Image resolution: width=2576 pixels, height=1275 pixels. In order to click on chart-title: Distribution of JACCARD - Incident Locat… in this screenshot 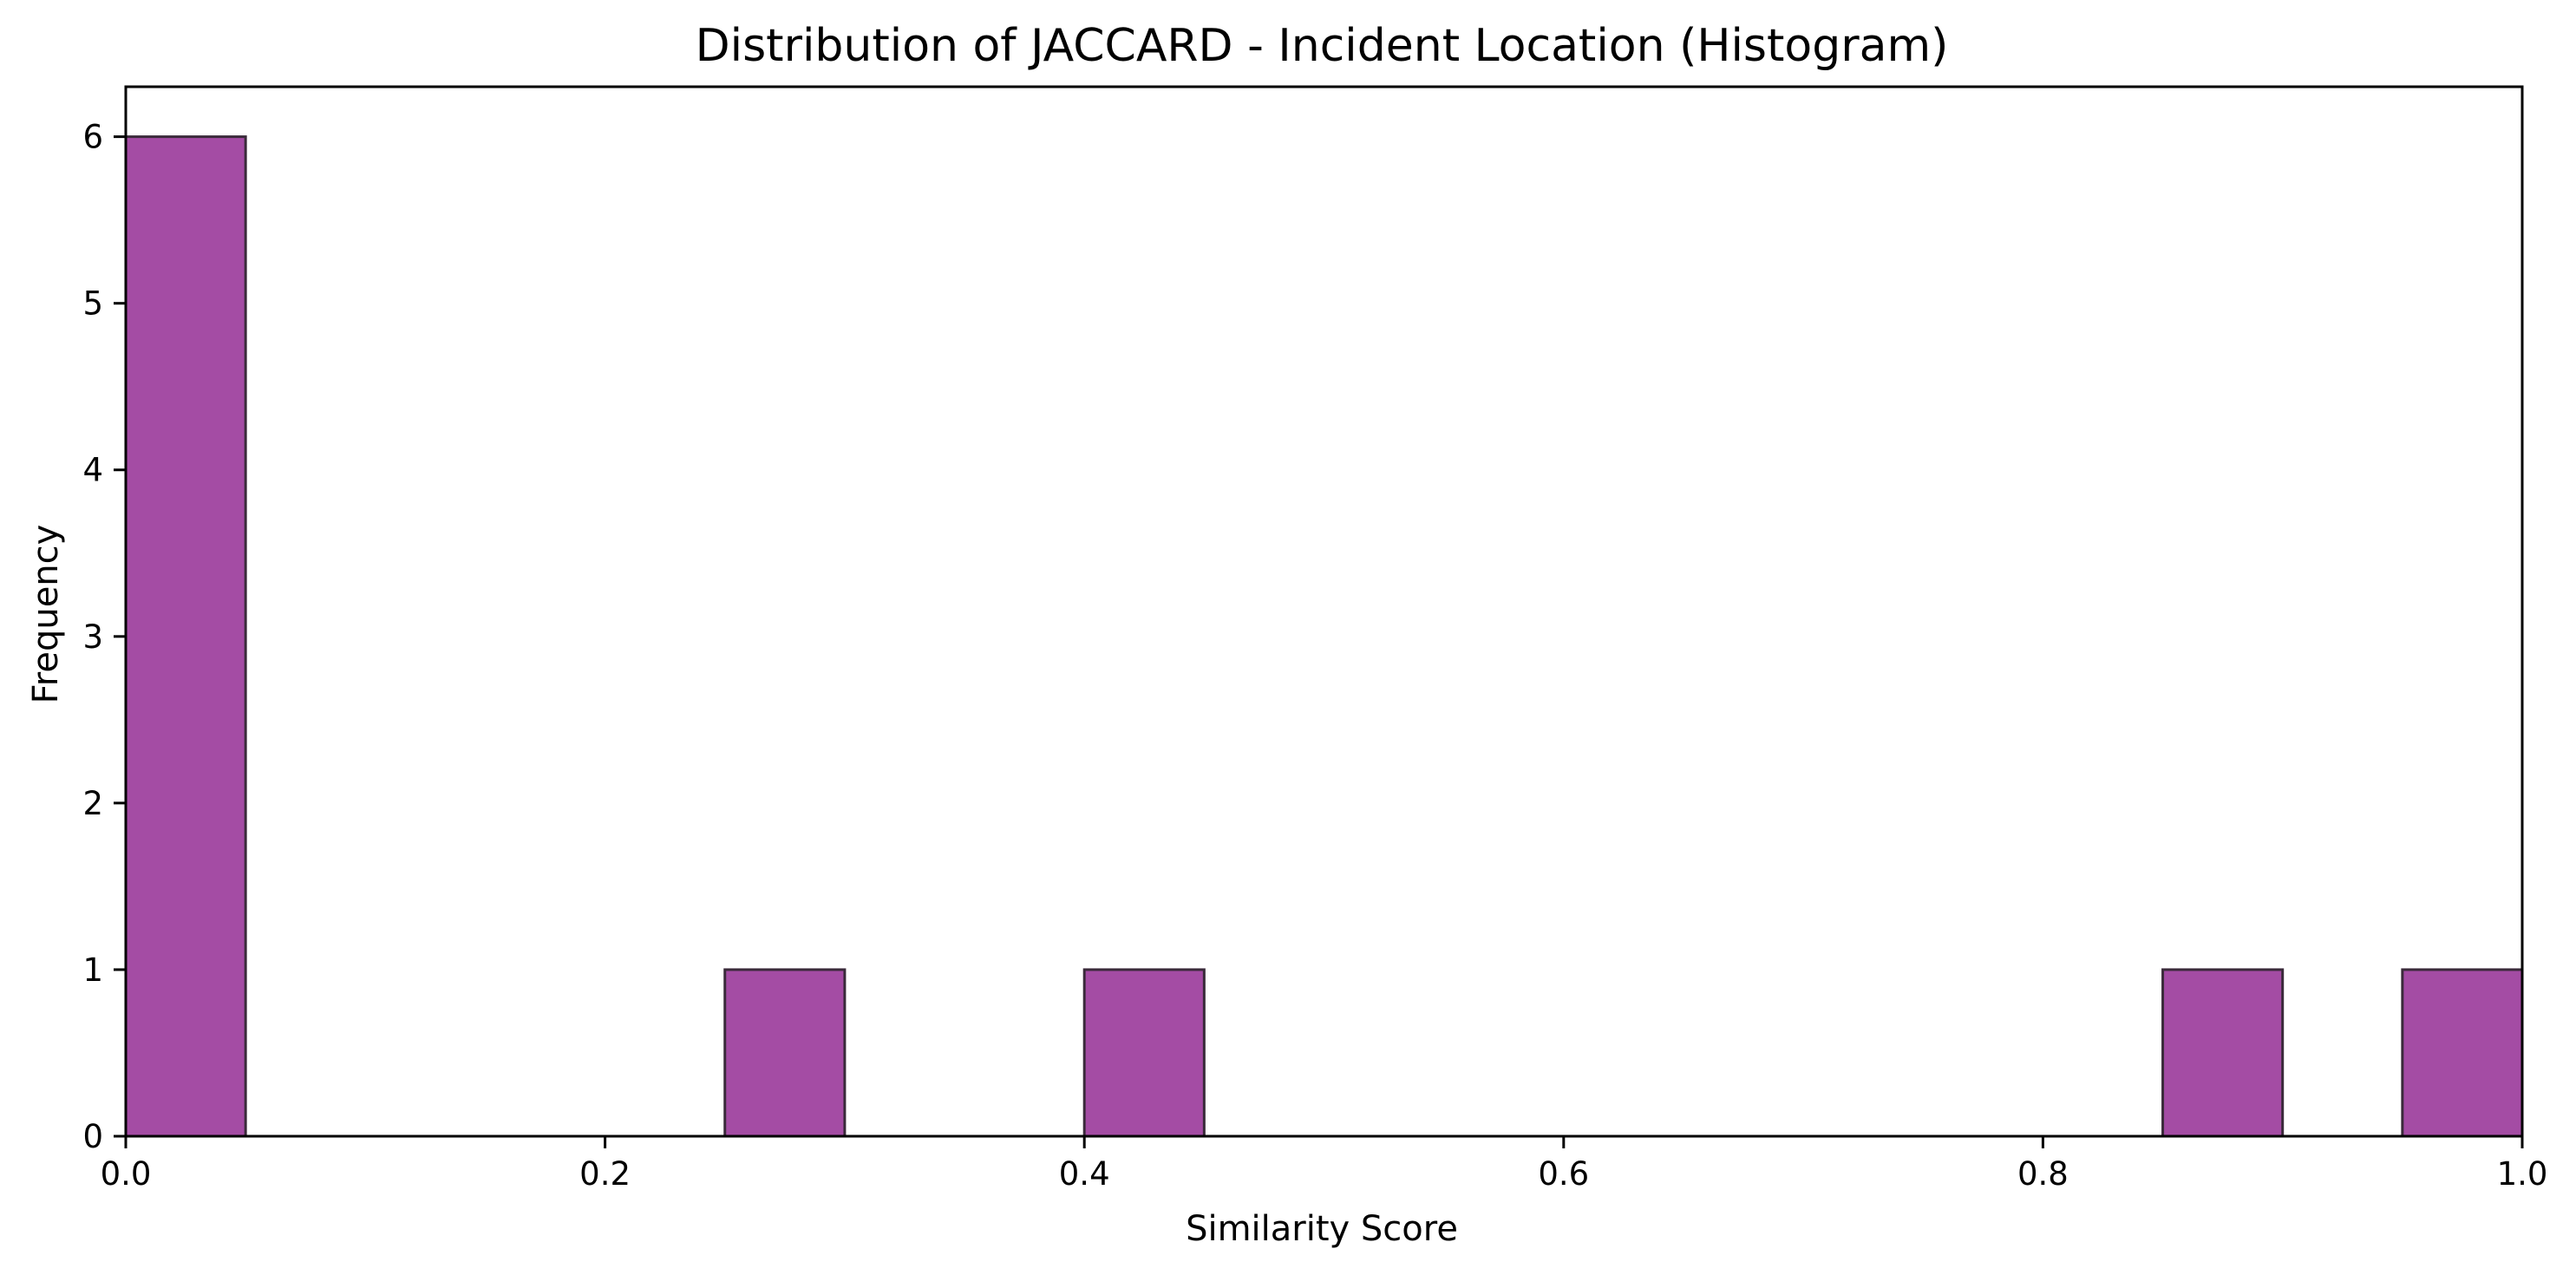, I will do `click(1322, 46)`.